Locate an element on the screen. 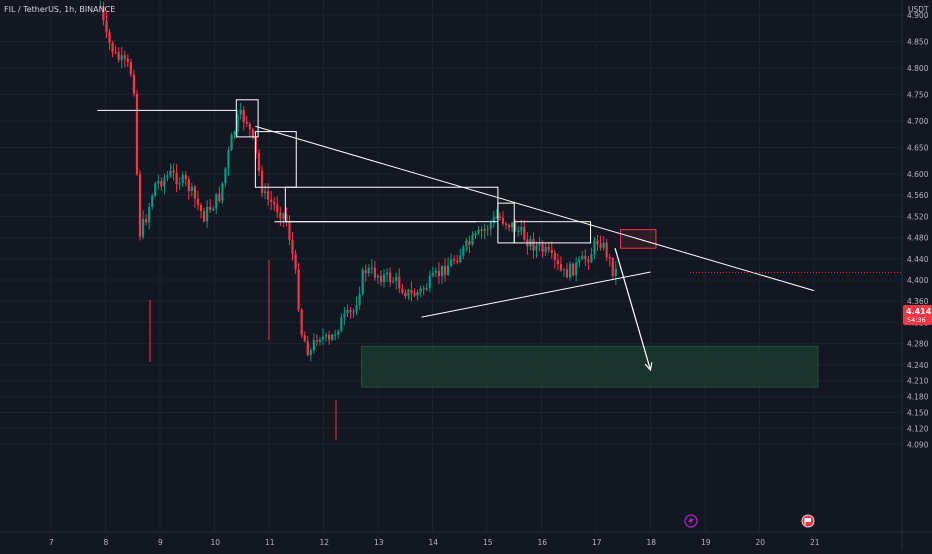 Image resolution: width=932 pixels, height=554 pixels. flag-icon is located at coordinates (808, 521).